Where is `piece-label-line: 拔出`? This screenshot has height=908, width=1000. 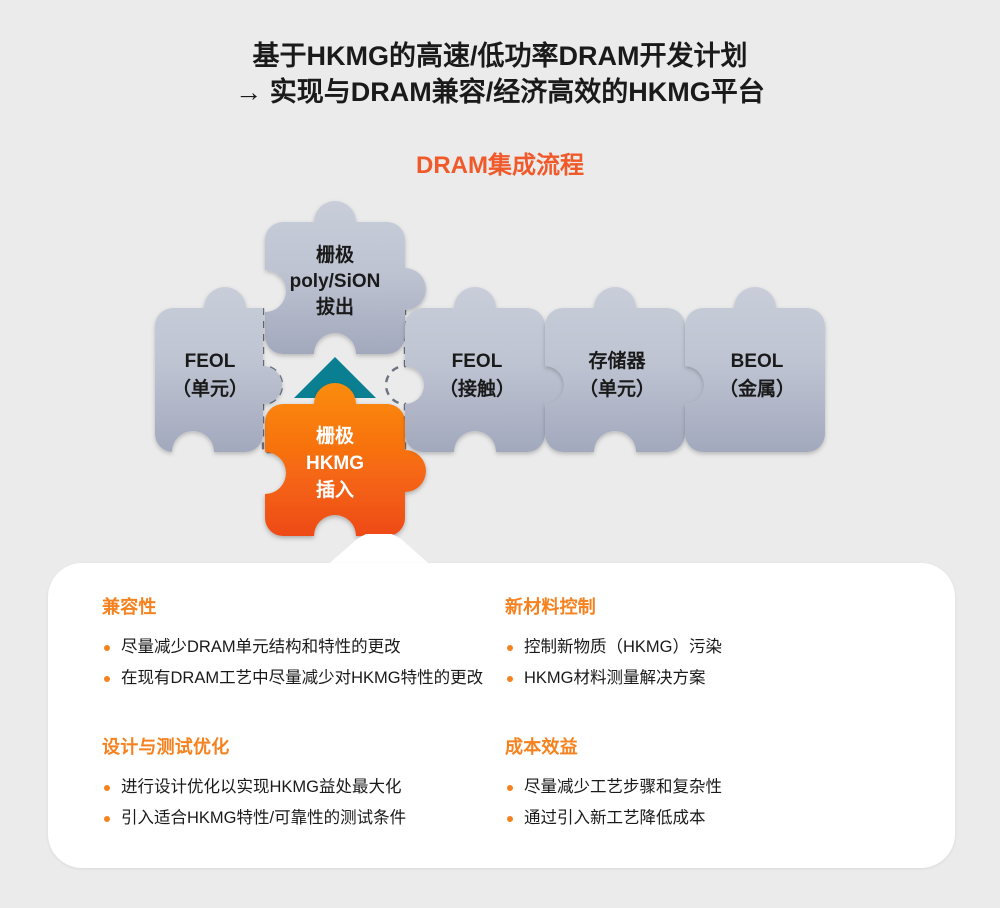
piece-label-line: 拔出 is located at coordinates (335, 306).